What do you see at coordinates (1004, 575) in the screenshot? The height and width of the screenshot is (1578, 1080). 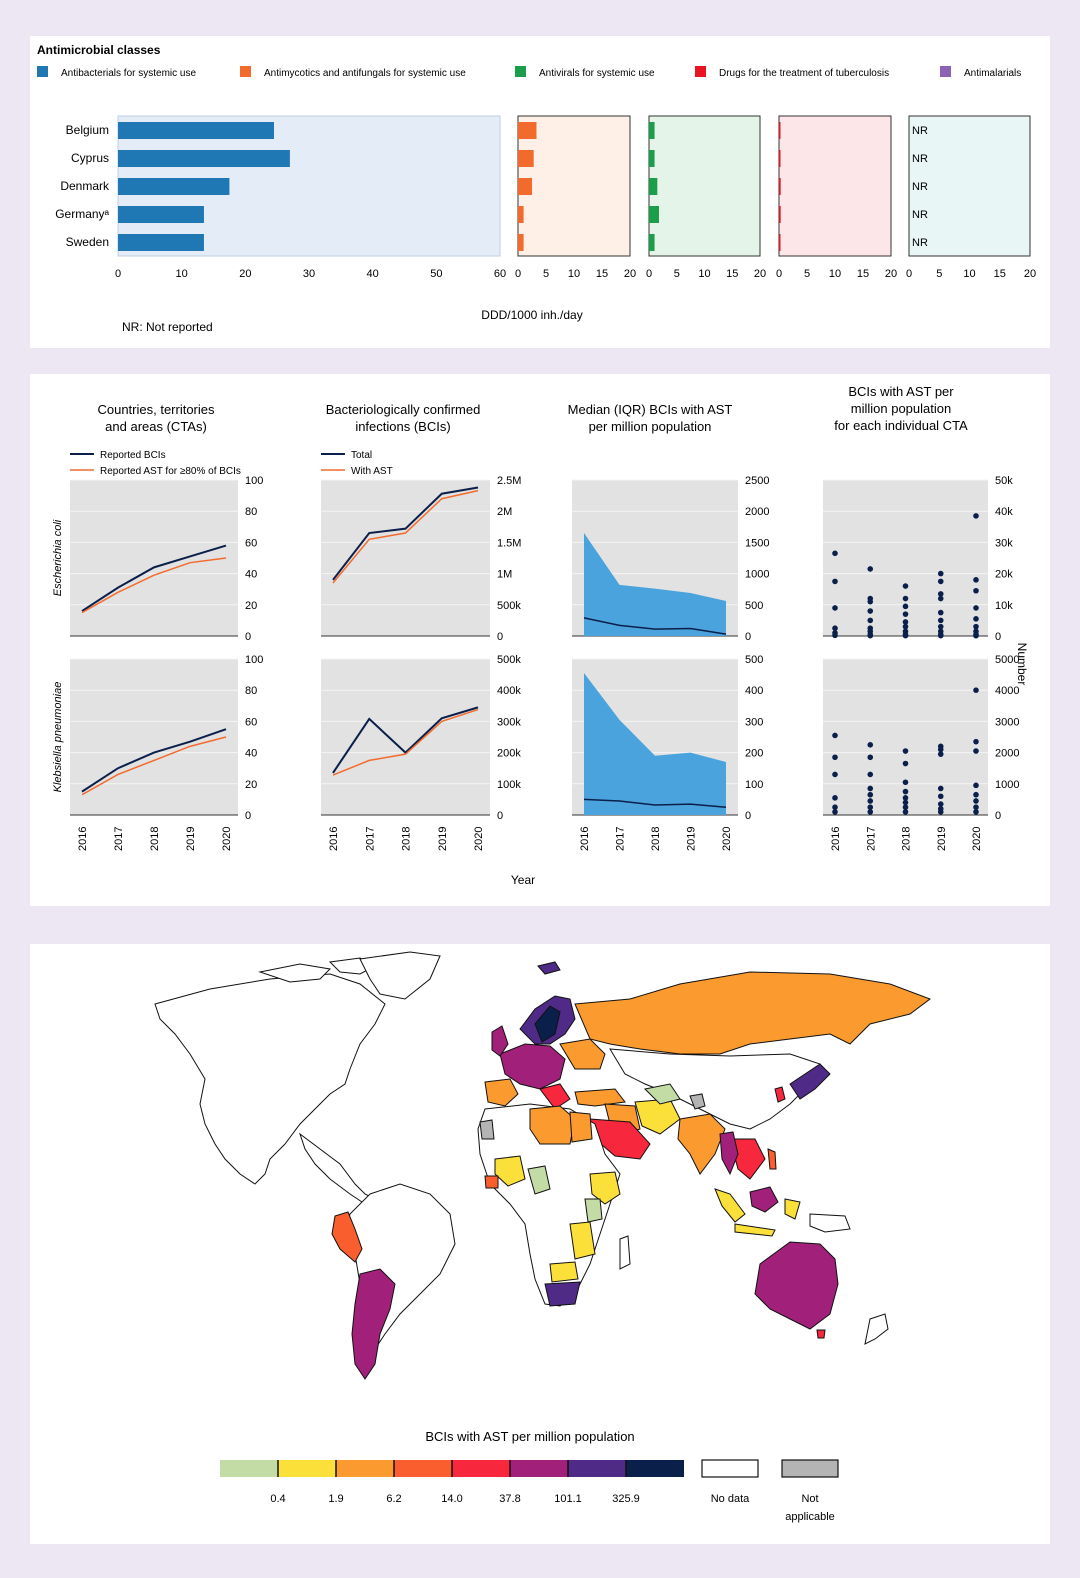 I see `tick-label: 20k` at bounding box center [1004, 575].